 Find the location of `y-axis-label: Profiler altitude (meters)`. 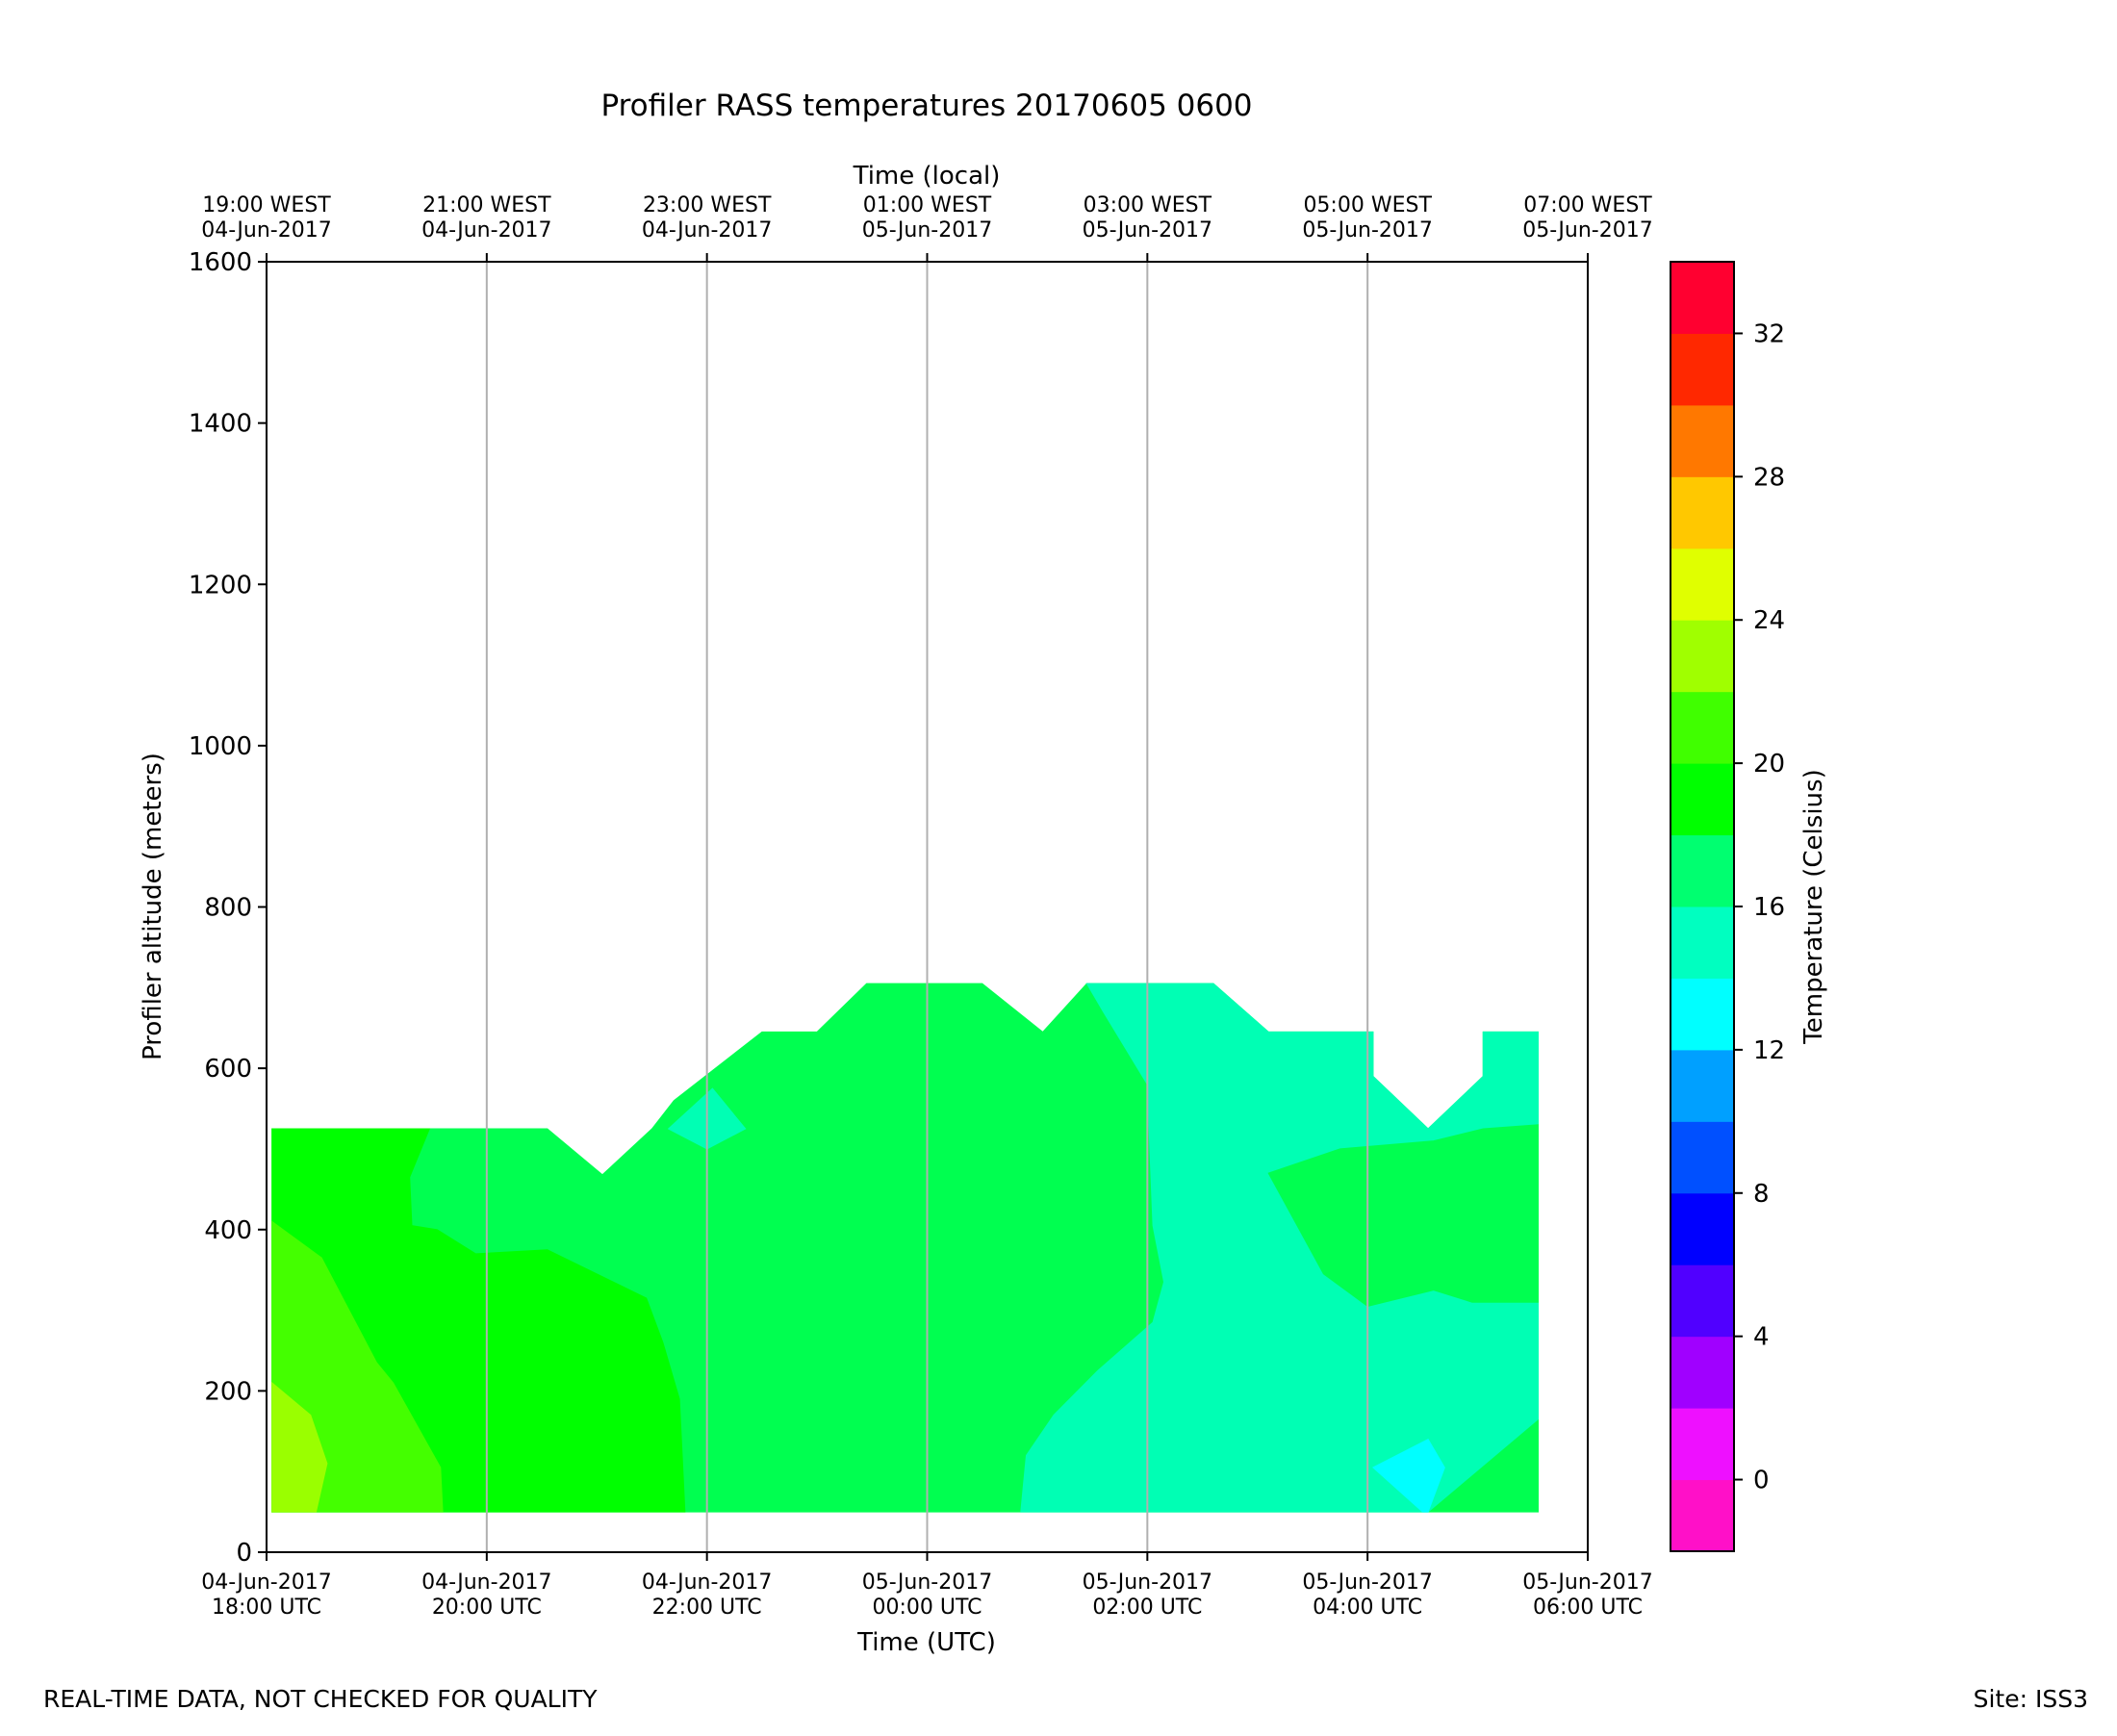

y-axis-label: Profiler altitude (meters) is located at coordinates (153, 906).